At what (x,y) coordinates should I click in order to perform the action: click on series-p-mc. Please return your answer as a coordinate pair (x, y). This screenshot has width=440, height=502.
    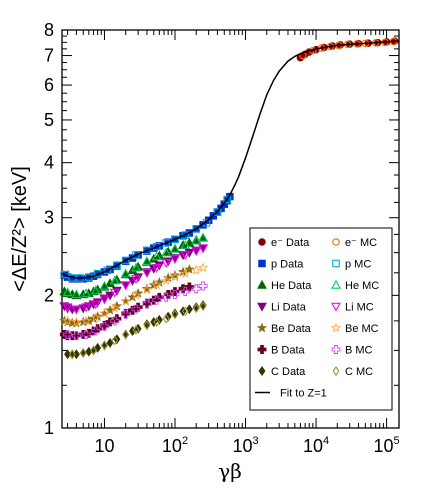
    Looking at the image, I should click on (146, 238).